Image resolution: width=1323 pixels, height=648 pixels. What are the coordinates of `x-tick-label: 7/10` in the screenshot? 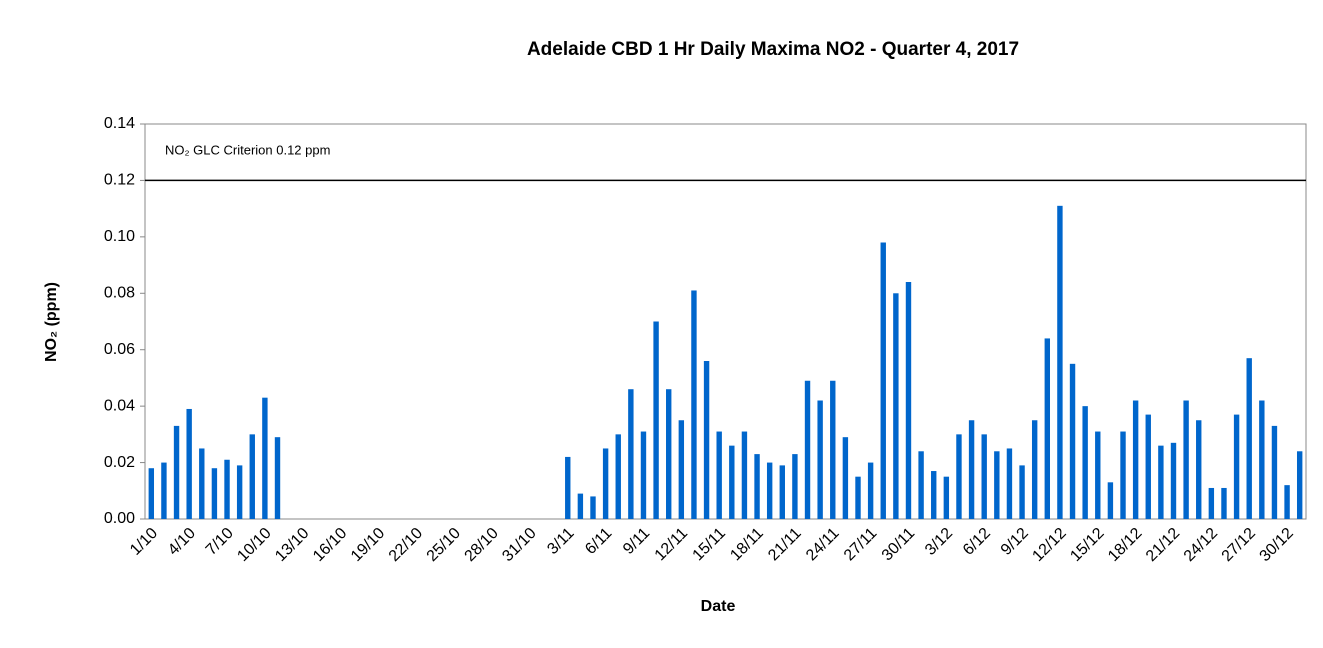 It's located at (220, 542).